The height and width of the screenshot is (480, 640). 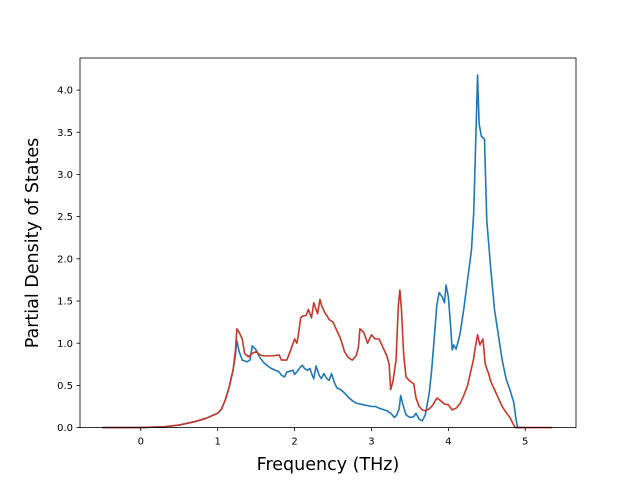 I want to click on x-axis-ticks: 0 1 2 3 4 5, so click(x=333, y=437).